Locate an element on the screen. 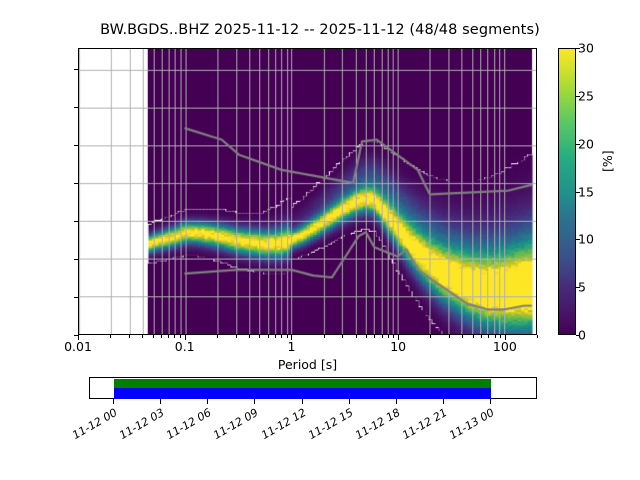 Image resolution: width=640 pixels, height=480 pixels. colorbar-tick-label: 30 is located at coordinates (586, 48).